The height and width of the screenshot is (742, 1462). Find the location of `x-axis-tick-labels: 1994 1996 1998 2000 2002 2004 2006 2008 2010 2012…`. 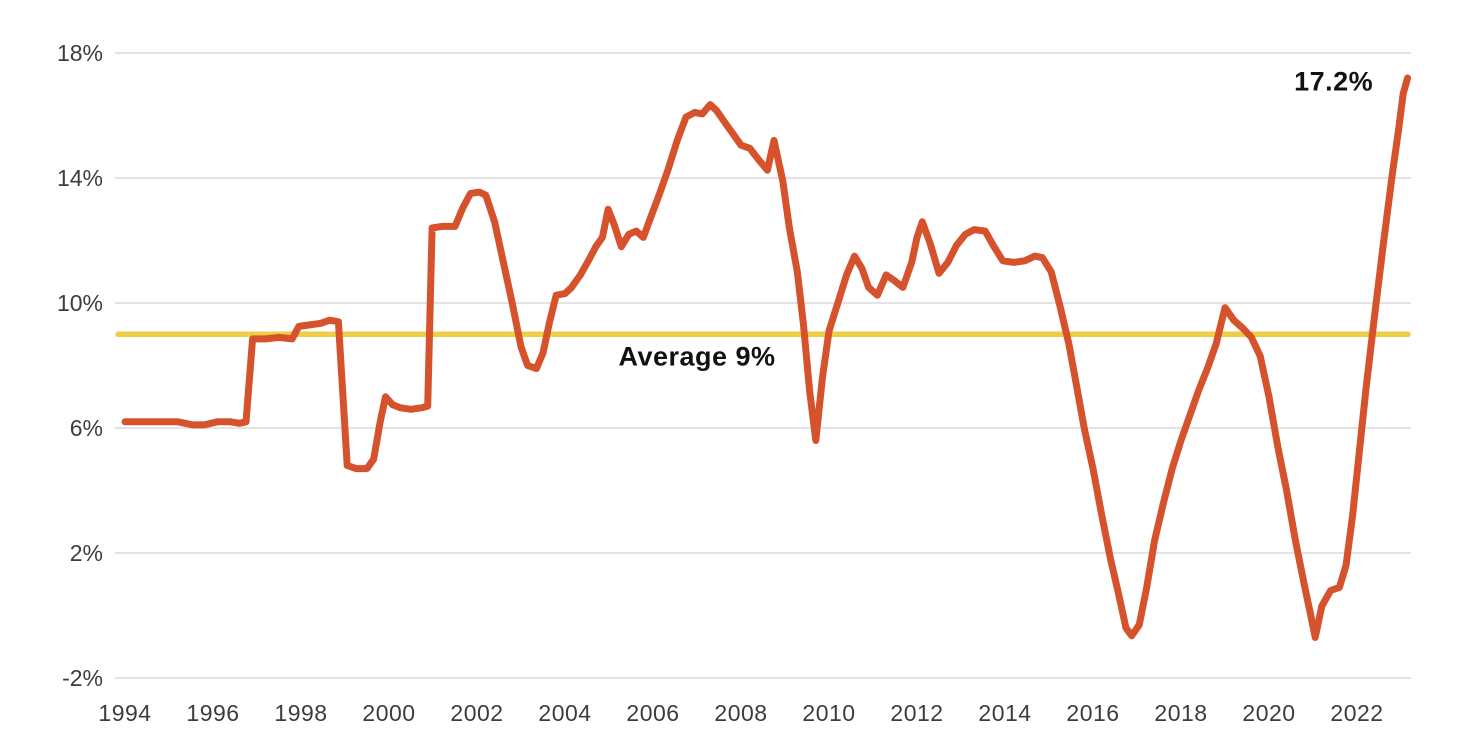

x-axis-tick-labels: 1994 1996 1998 2000 2002 2004 2006 2008 2010 2012… is located at coordinates (740, 713).